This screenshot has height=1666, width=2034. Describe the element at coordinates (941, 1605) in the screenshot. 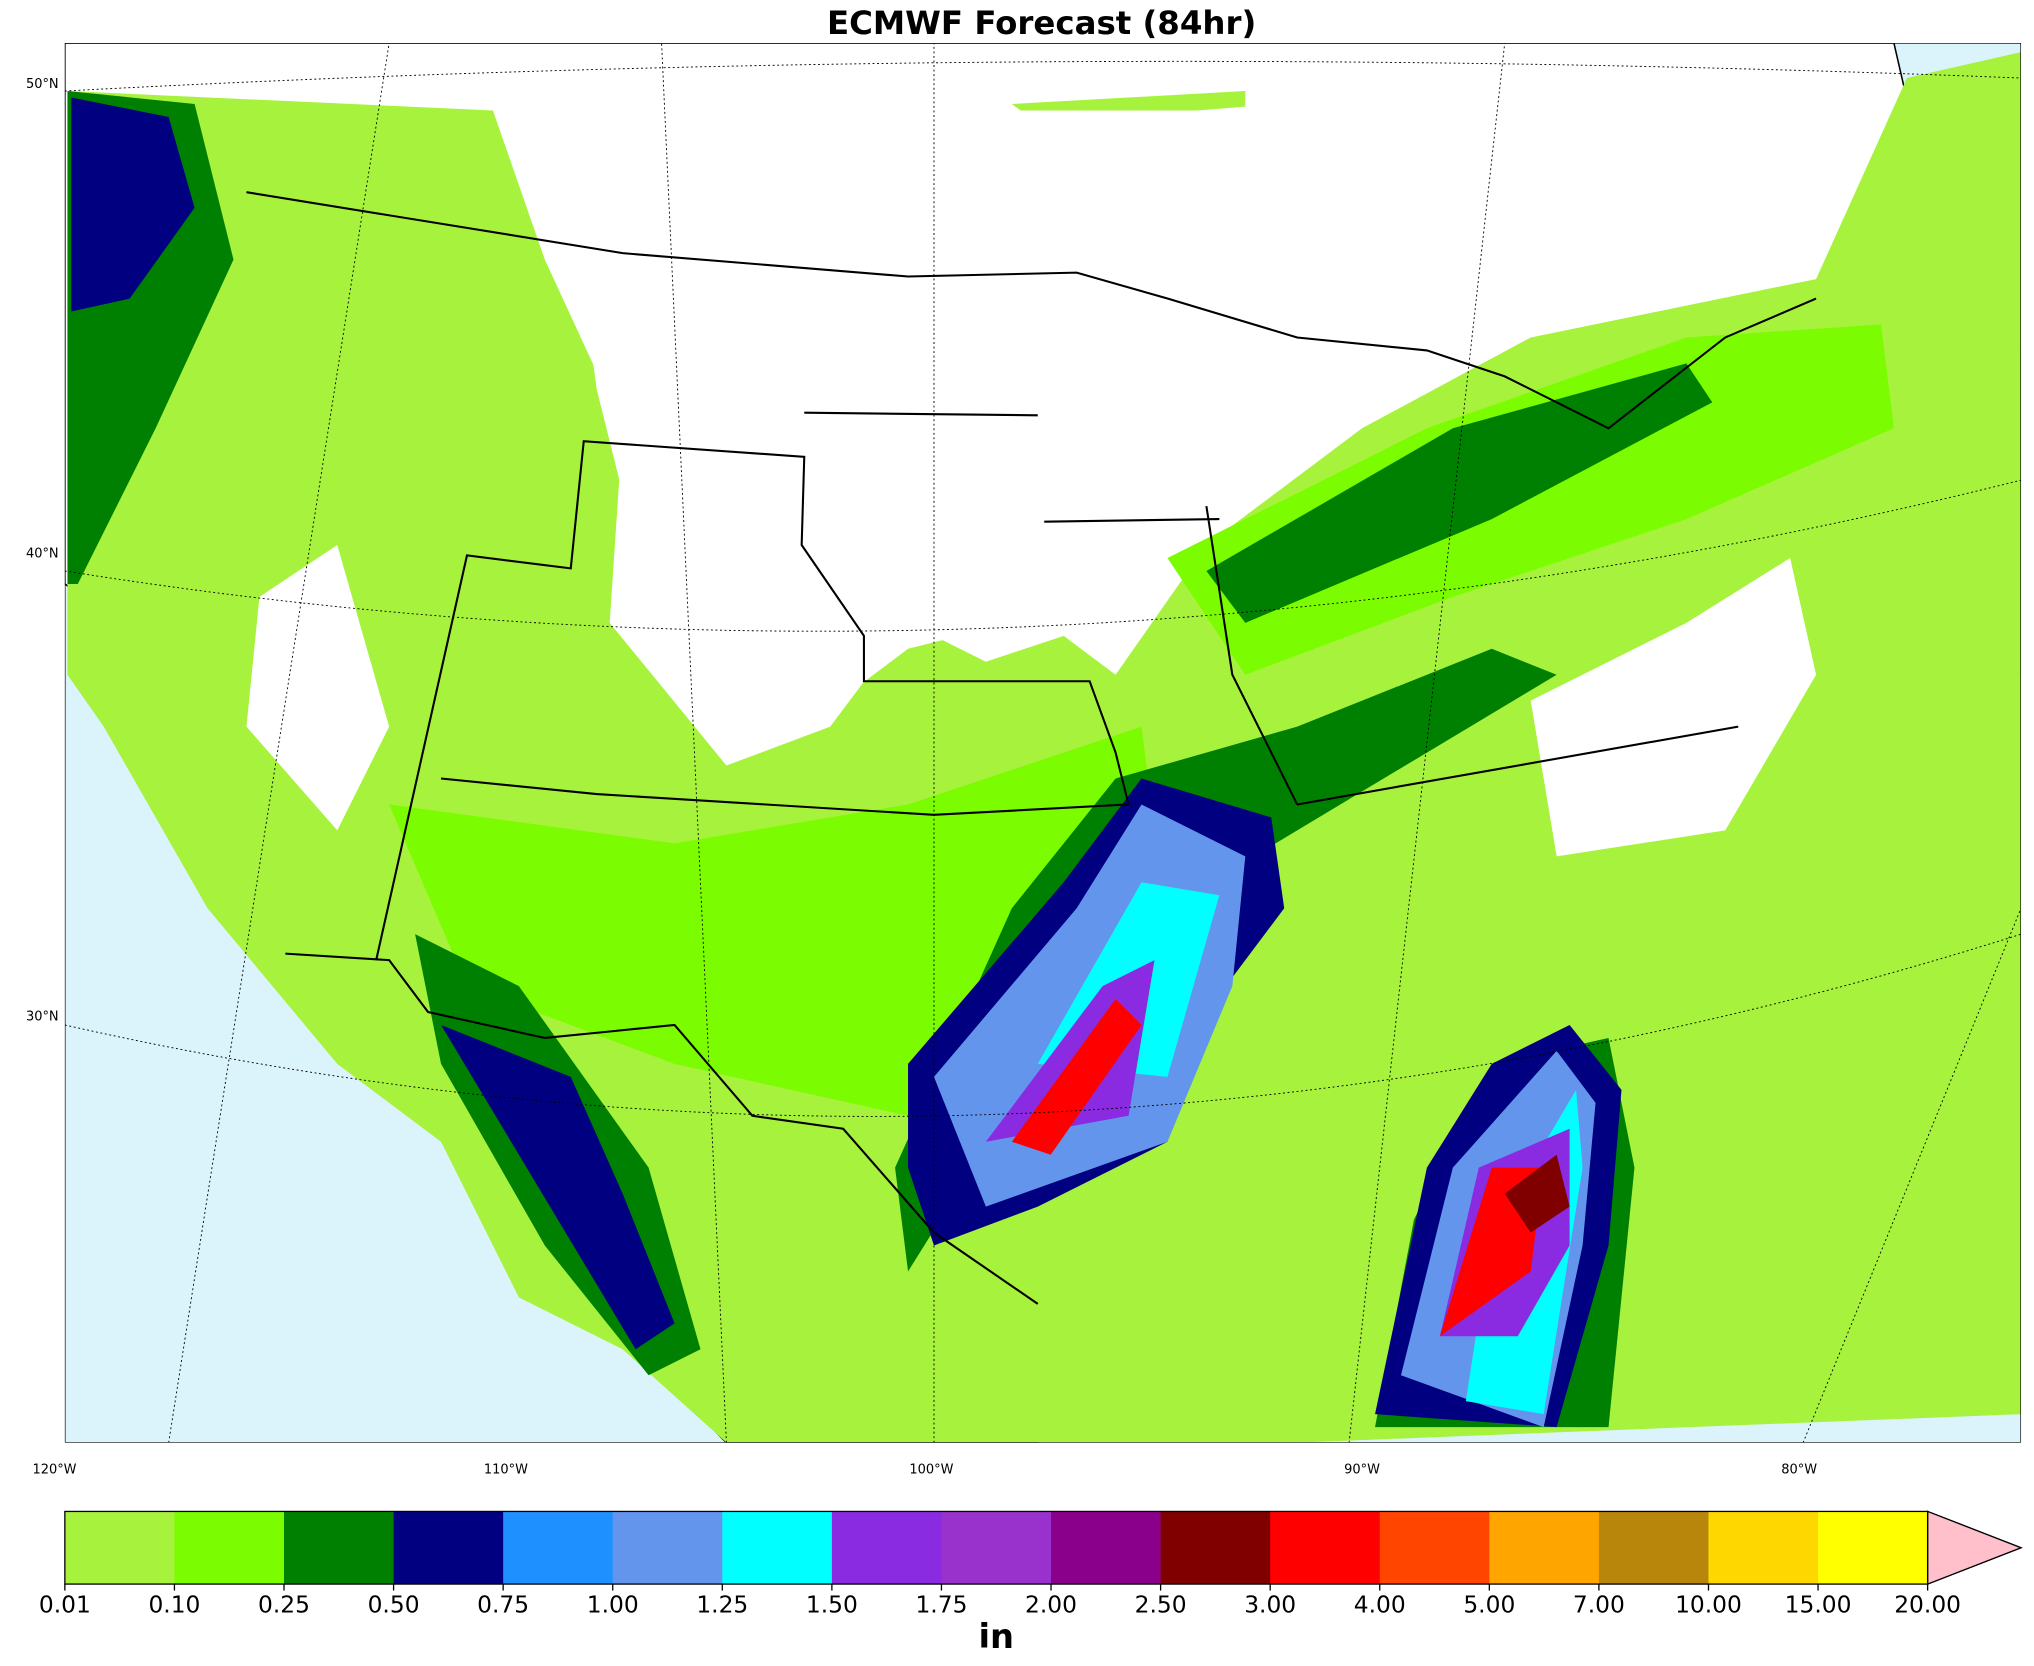

I see `colorbar-tick-label: 1.75` at that location.